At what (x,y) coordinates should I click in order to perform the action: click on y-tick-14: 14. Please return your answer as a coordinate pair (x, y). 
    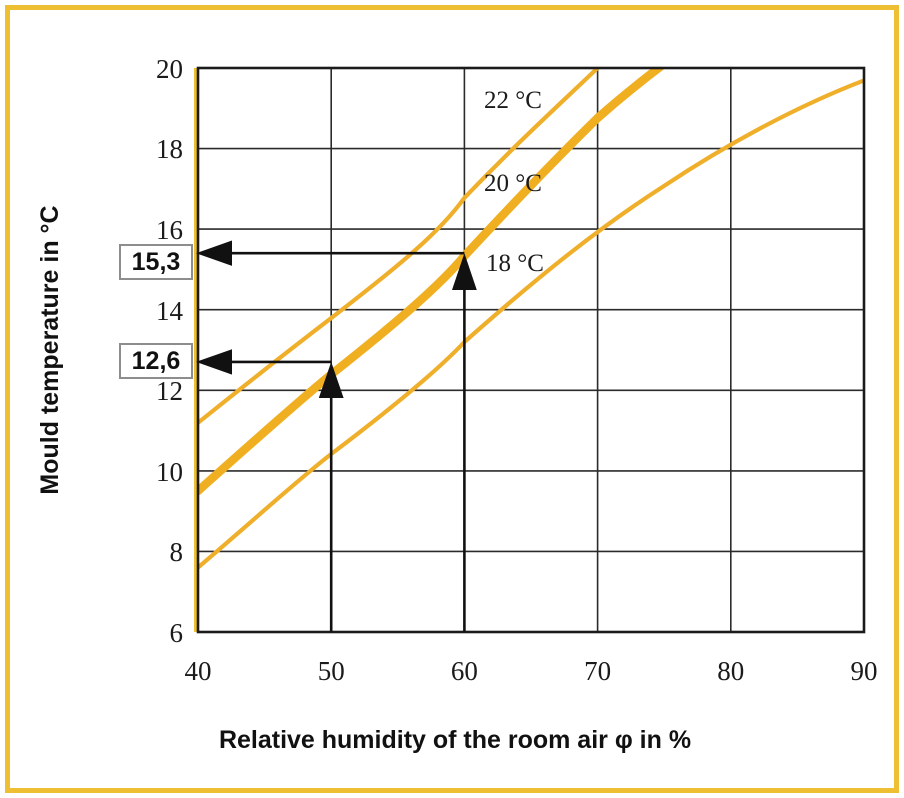
    Looking at the image, I should click on (170, 311).